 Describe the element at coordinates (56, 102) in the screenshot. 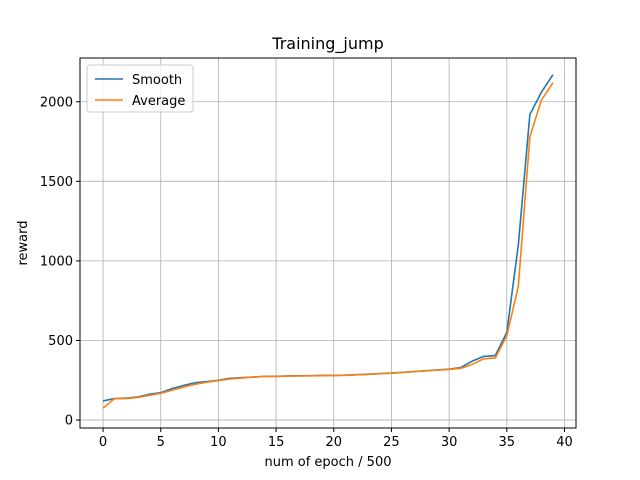

I see `y-tick-label: 2000` at that location.